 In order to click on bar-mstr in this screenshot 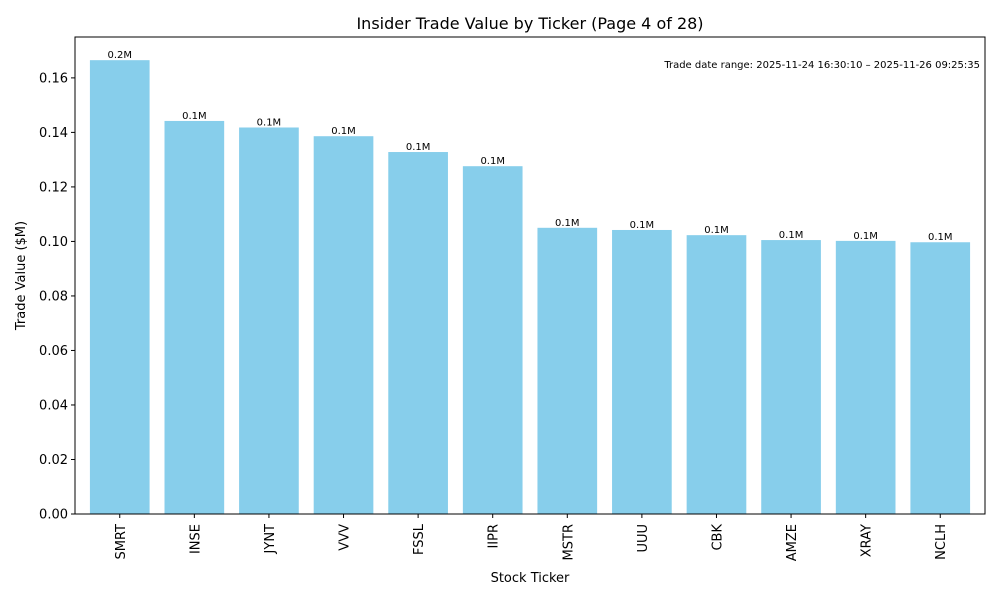, I will do `click(567, 371)`.